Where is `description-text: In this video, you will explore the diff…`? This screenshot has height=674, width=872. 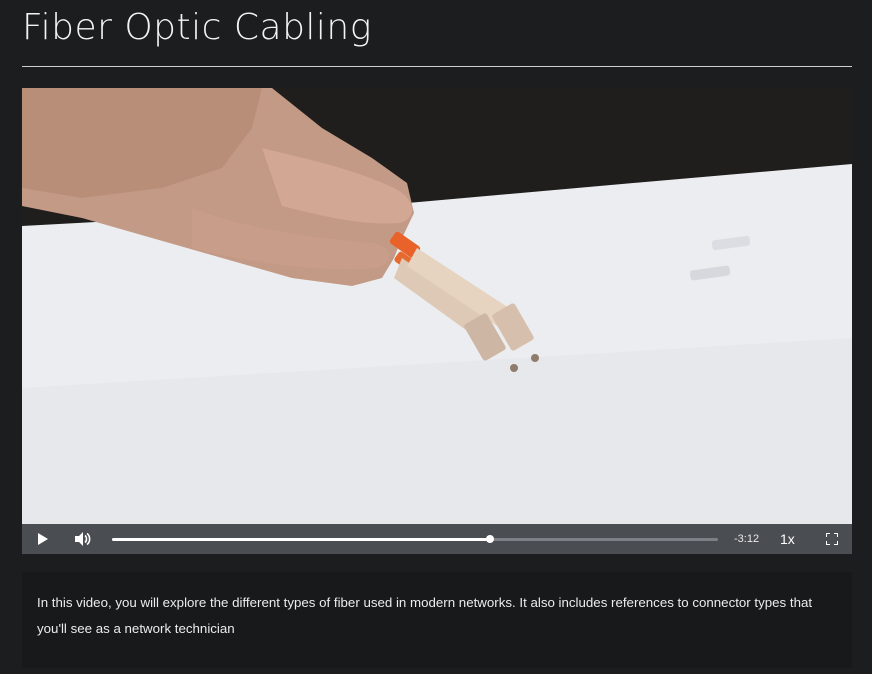 description-text: In this video, you will explore the diff… is located at coordinates (425, 615).